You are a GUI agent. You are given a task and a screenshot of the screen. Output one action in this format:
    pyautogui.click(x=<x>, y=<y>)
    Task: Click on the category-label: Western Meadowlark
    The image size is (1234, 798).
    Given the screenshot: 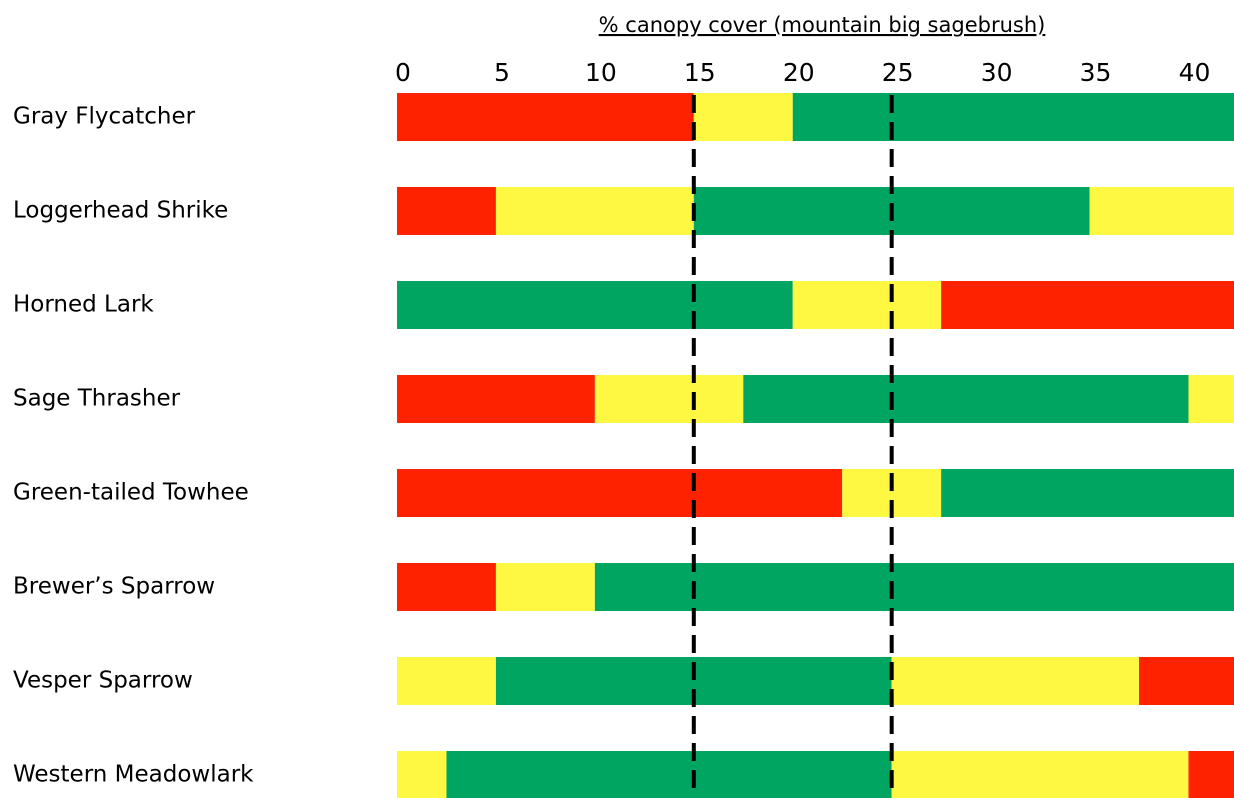 What is the action you would take?
    pyautogui.click(x=133, y=775)
    